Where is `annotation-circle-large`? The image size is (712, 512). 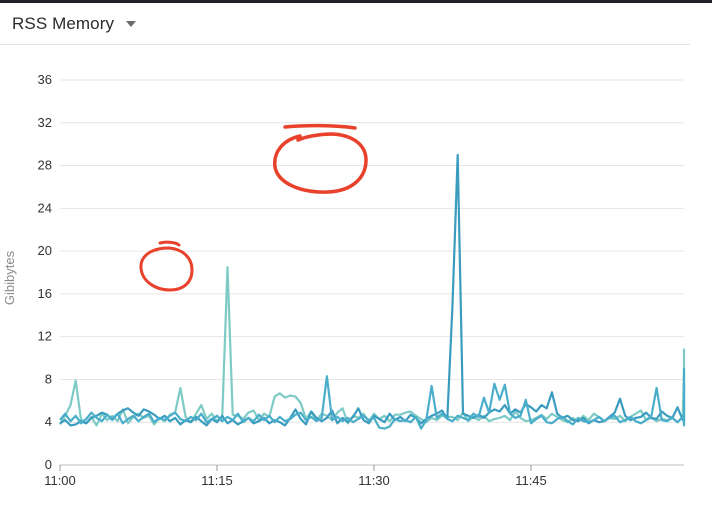
annotation-circle-large is located at coordinates (320, 158).